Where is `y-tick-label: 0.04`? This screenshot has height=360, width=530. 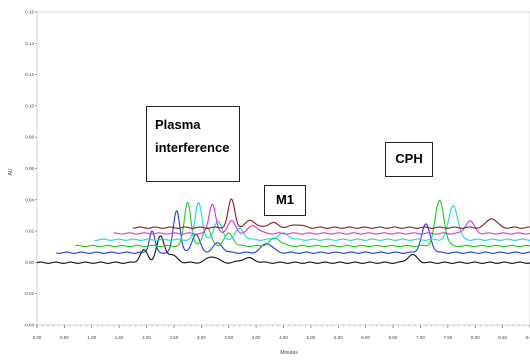
y-tick-label: 0.04 is located at coordinates (29, 199).